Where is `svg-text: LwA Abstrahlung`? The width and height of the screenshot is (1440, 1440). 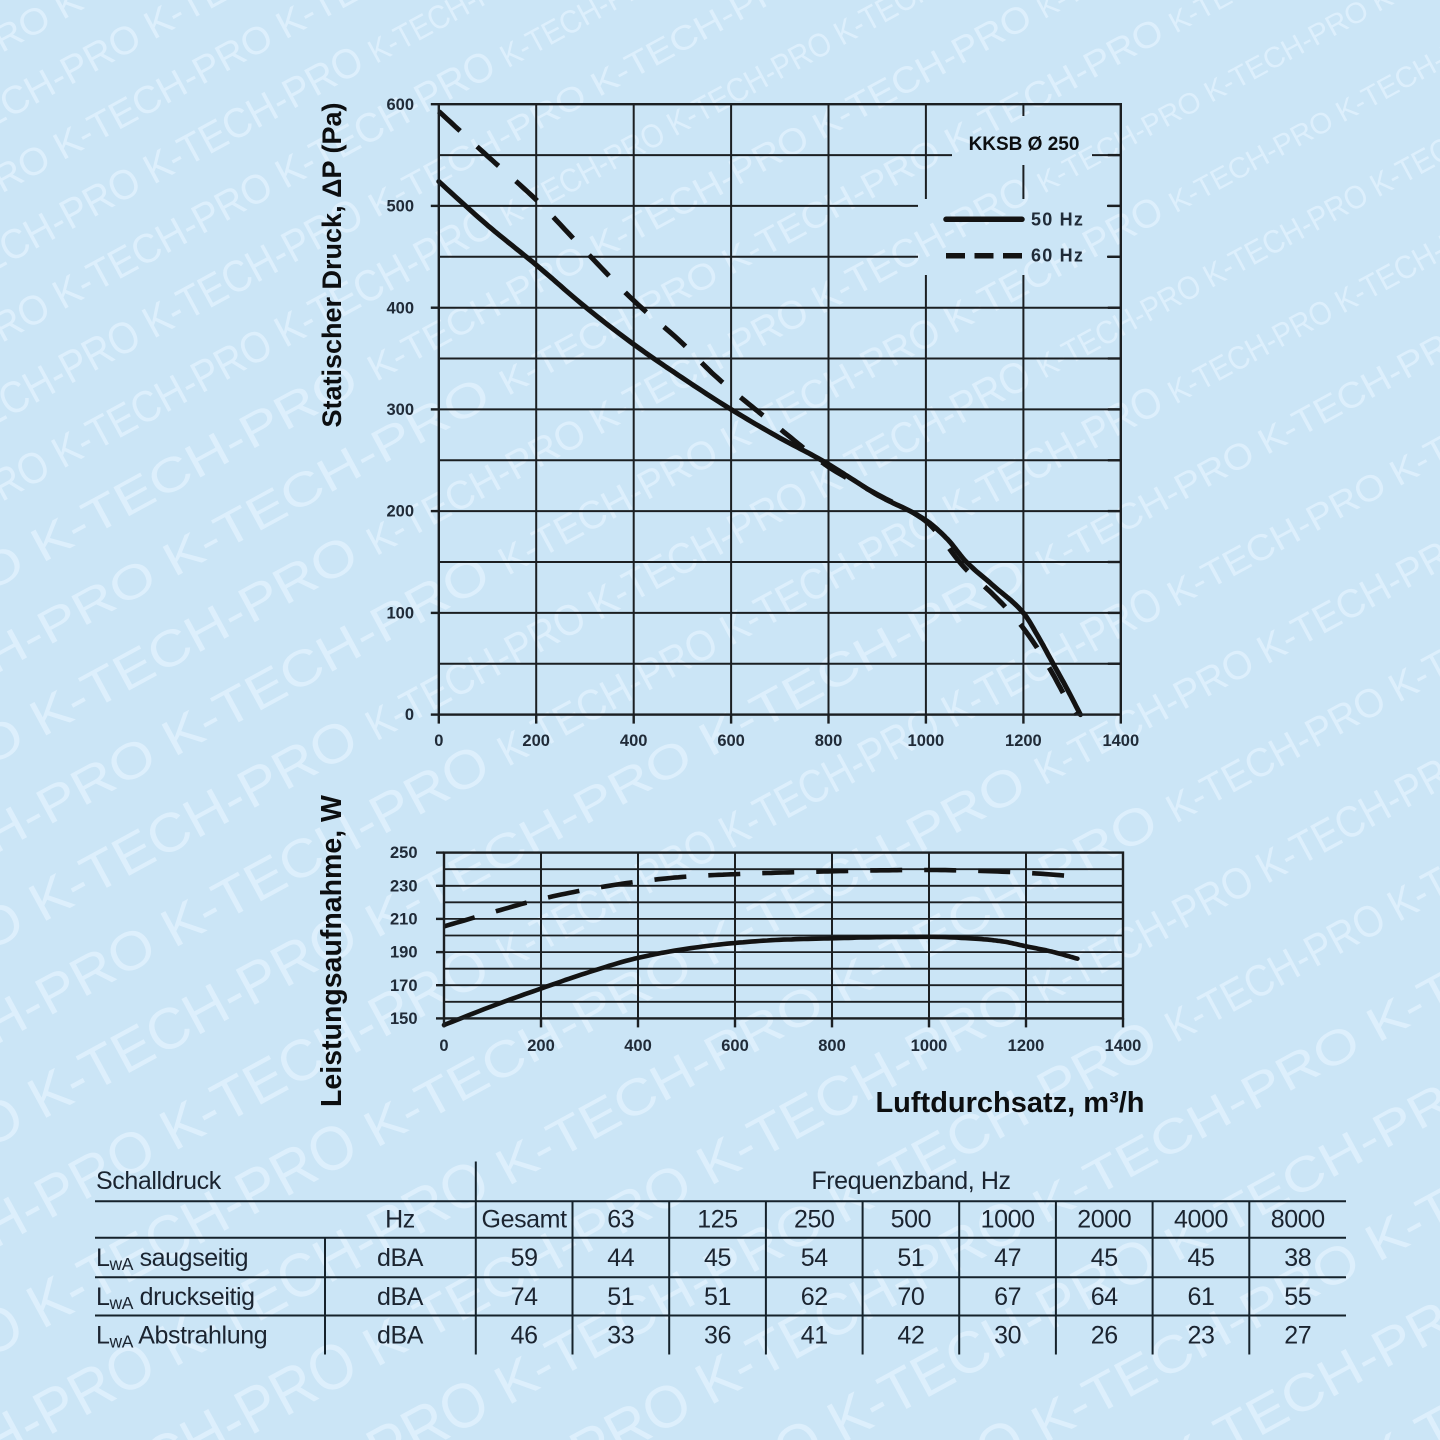 svg-text: LwA Abstrahlung is located at coordinates (181, 1336).